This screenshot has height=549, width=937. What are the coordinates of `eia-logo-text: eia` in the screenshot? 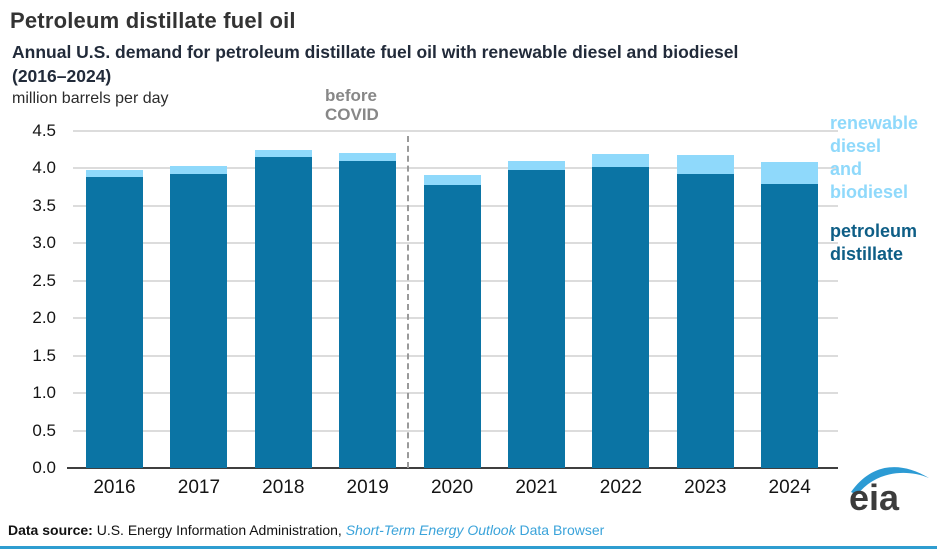 It's located at (874, 496).